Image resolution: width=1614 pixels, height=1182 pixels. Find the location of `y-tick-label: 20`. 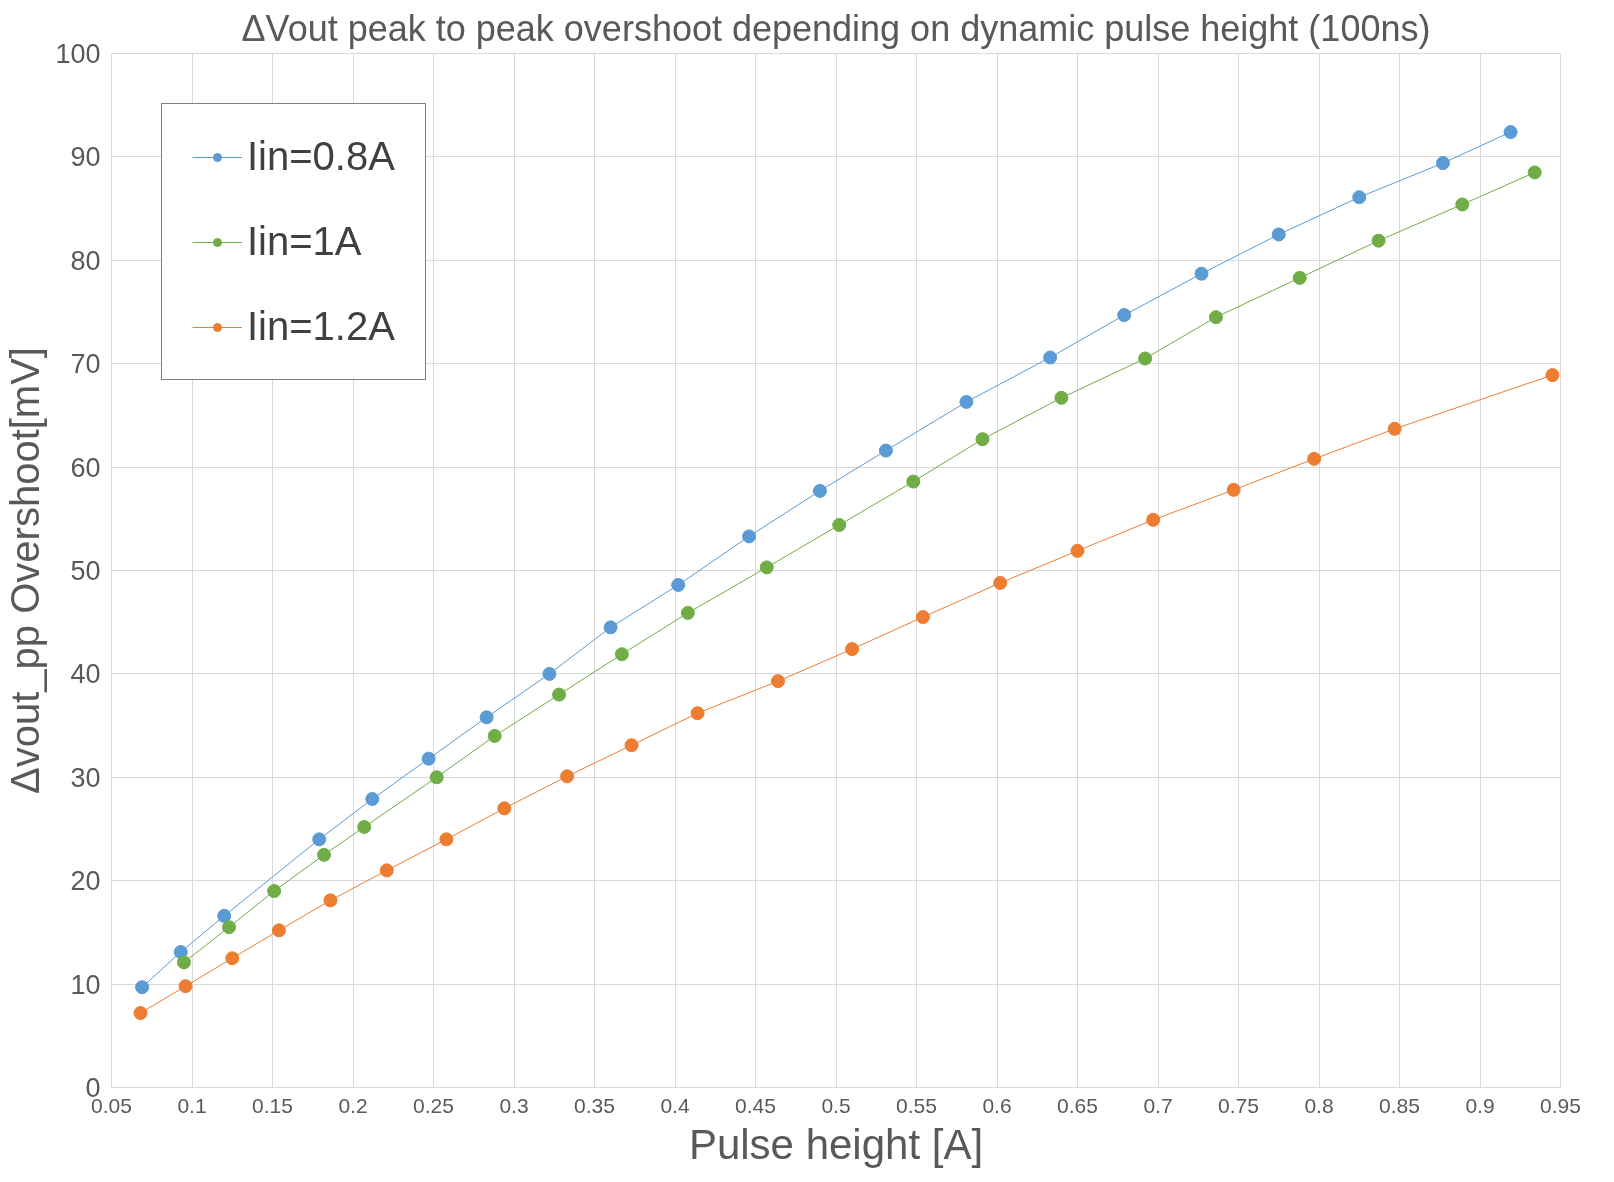

y-tick-label: 20 is located at coordinates (85, 881).